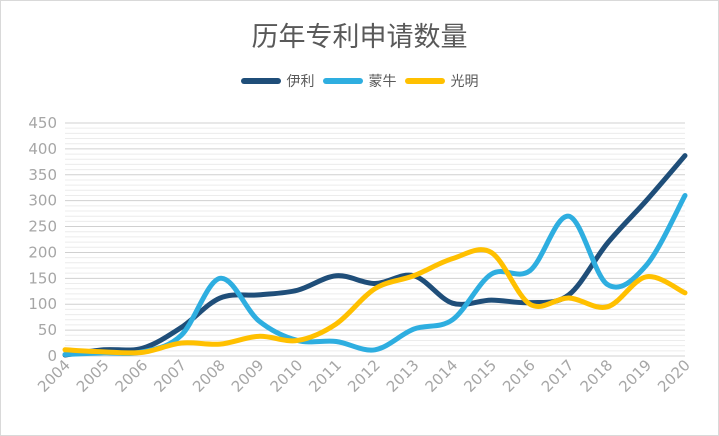  Describe the element at coordinates (42, 278) in the screenshot. I see `y-tick-label: 150` at that location.